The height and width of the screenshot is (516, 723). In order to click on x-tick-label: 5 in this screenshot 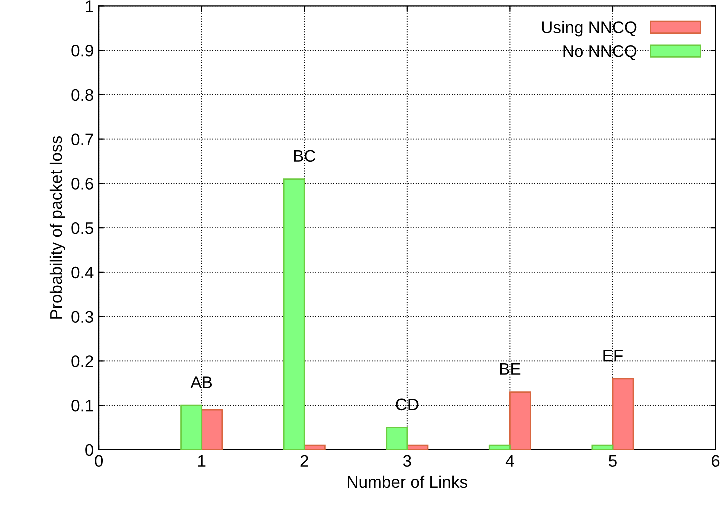, I will do `click(613, 461)`.